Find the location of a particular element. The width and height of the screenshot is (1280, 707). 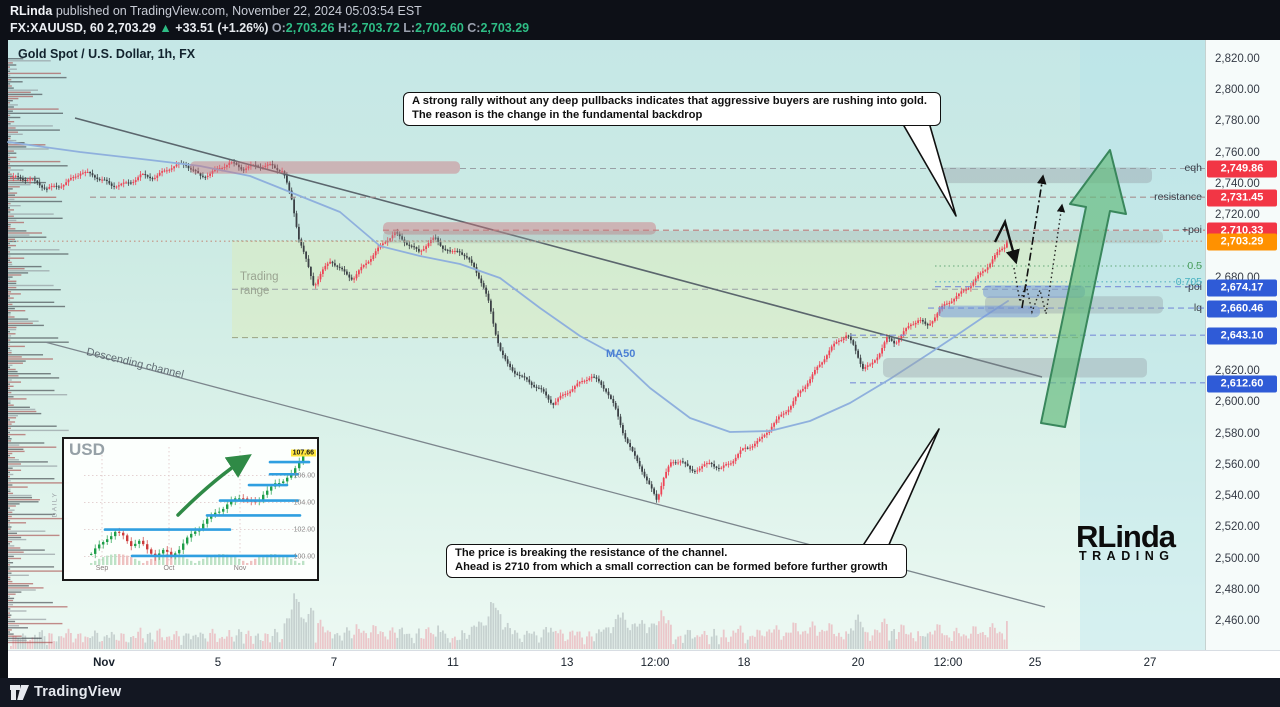

time-tick: 13 is located at coordinates (567, 663).